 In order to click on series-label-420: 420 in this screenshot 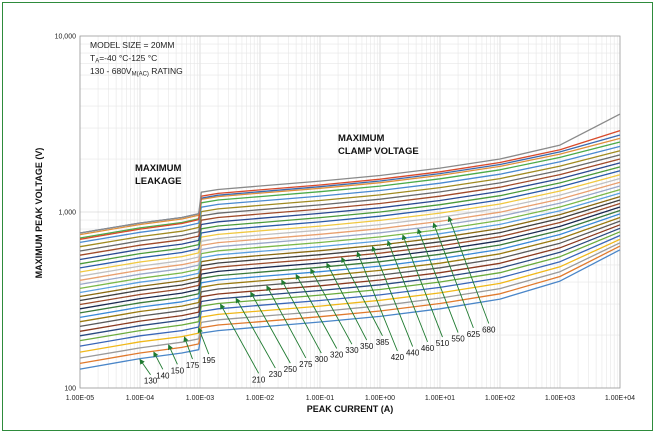, I will do `click(398, 357)`.